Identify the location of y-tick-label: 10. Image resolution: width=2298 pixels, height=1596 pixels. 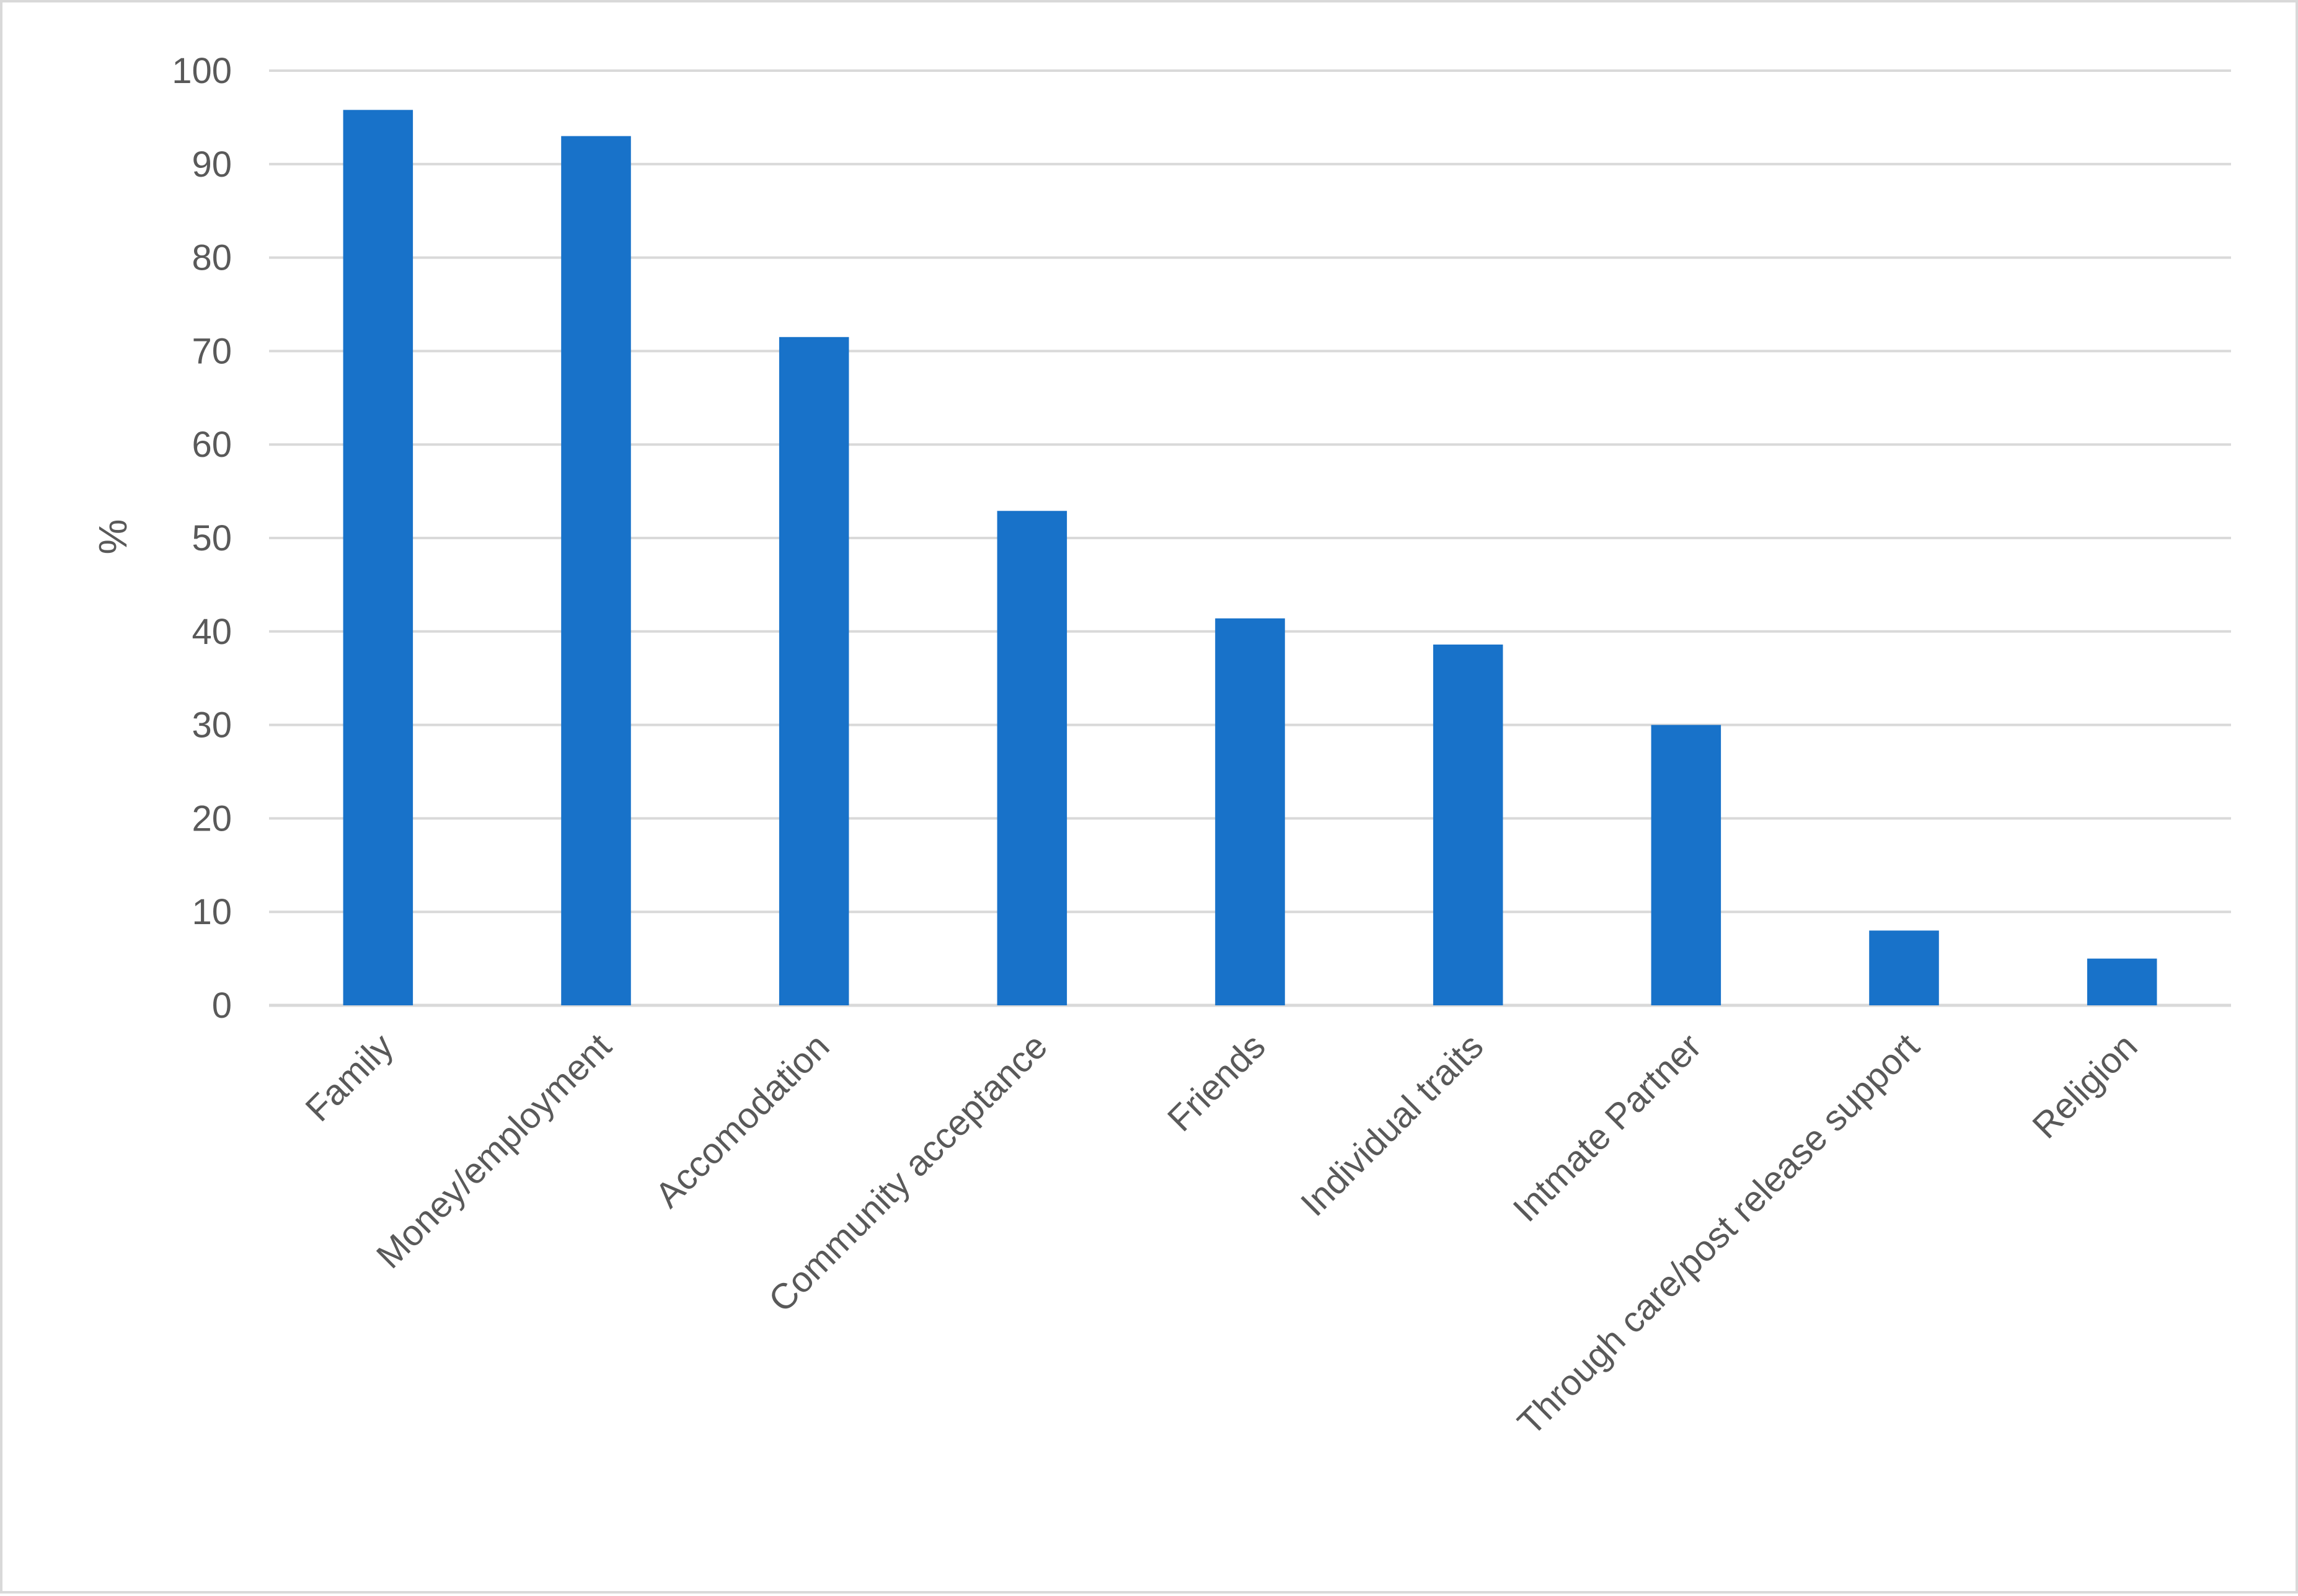
(212, 912).